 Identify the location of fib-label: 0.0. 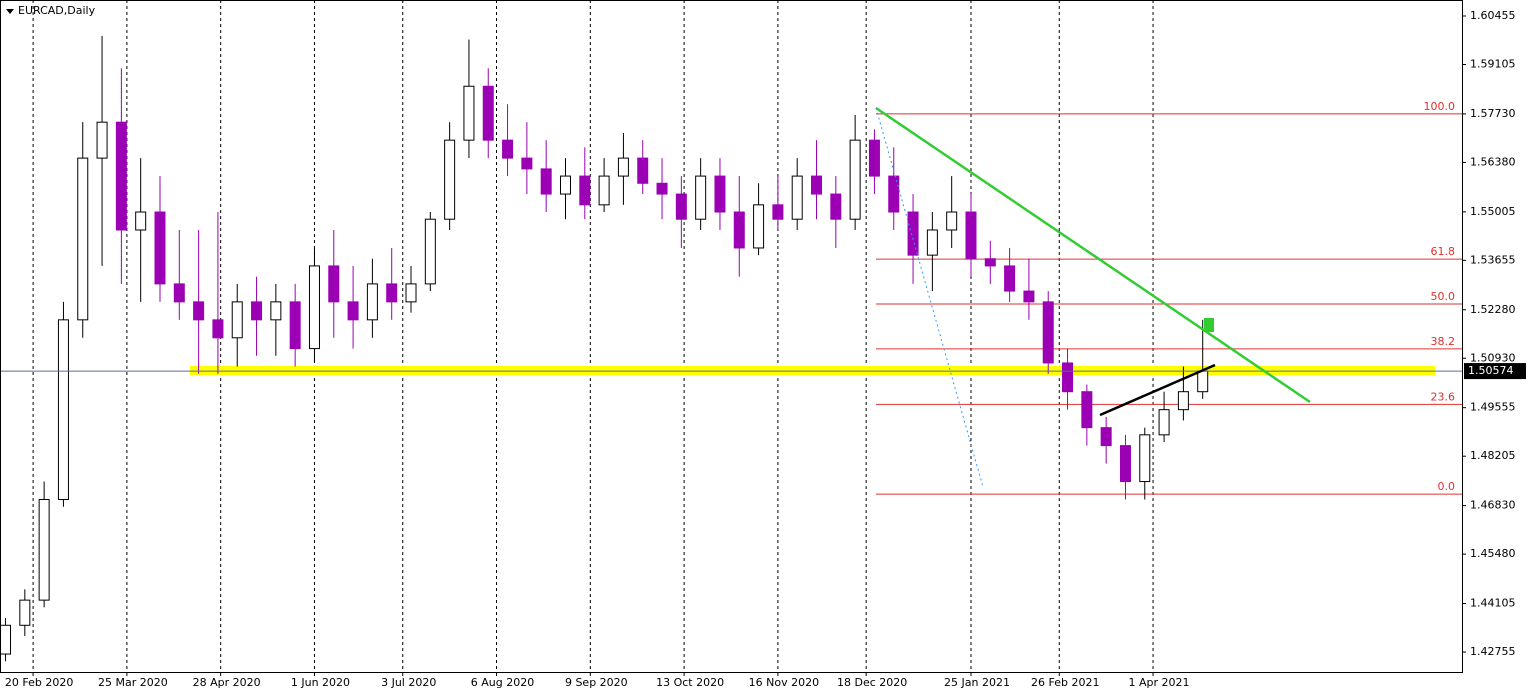
(1447, 486).